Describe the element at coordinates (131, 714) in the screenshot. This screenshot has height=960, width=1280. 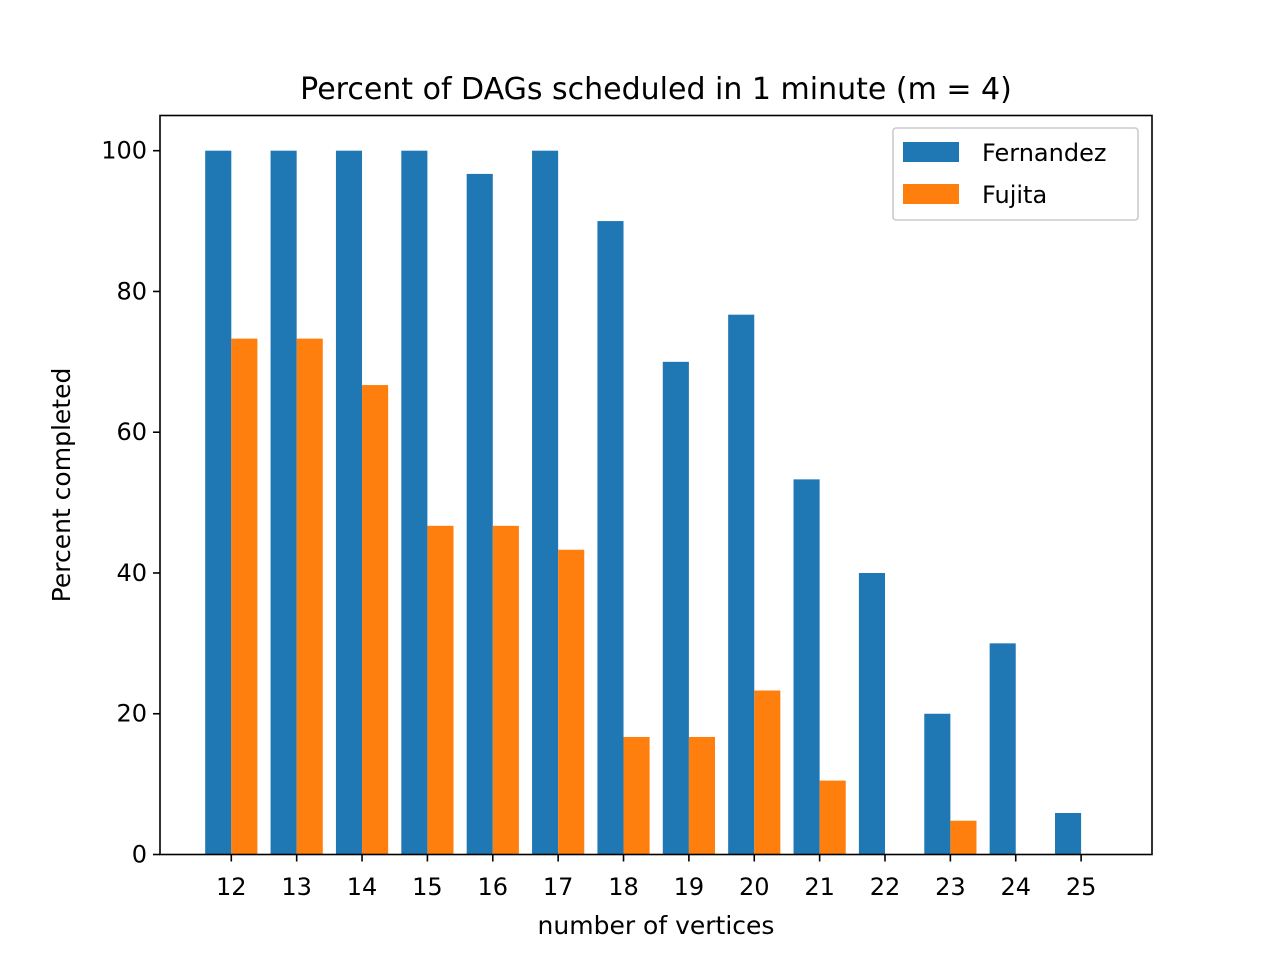
I see `y-tick-label-20: 20` at that location.